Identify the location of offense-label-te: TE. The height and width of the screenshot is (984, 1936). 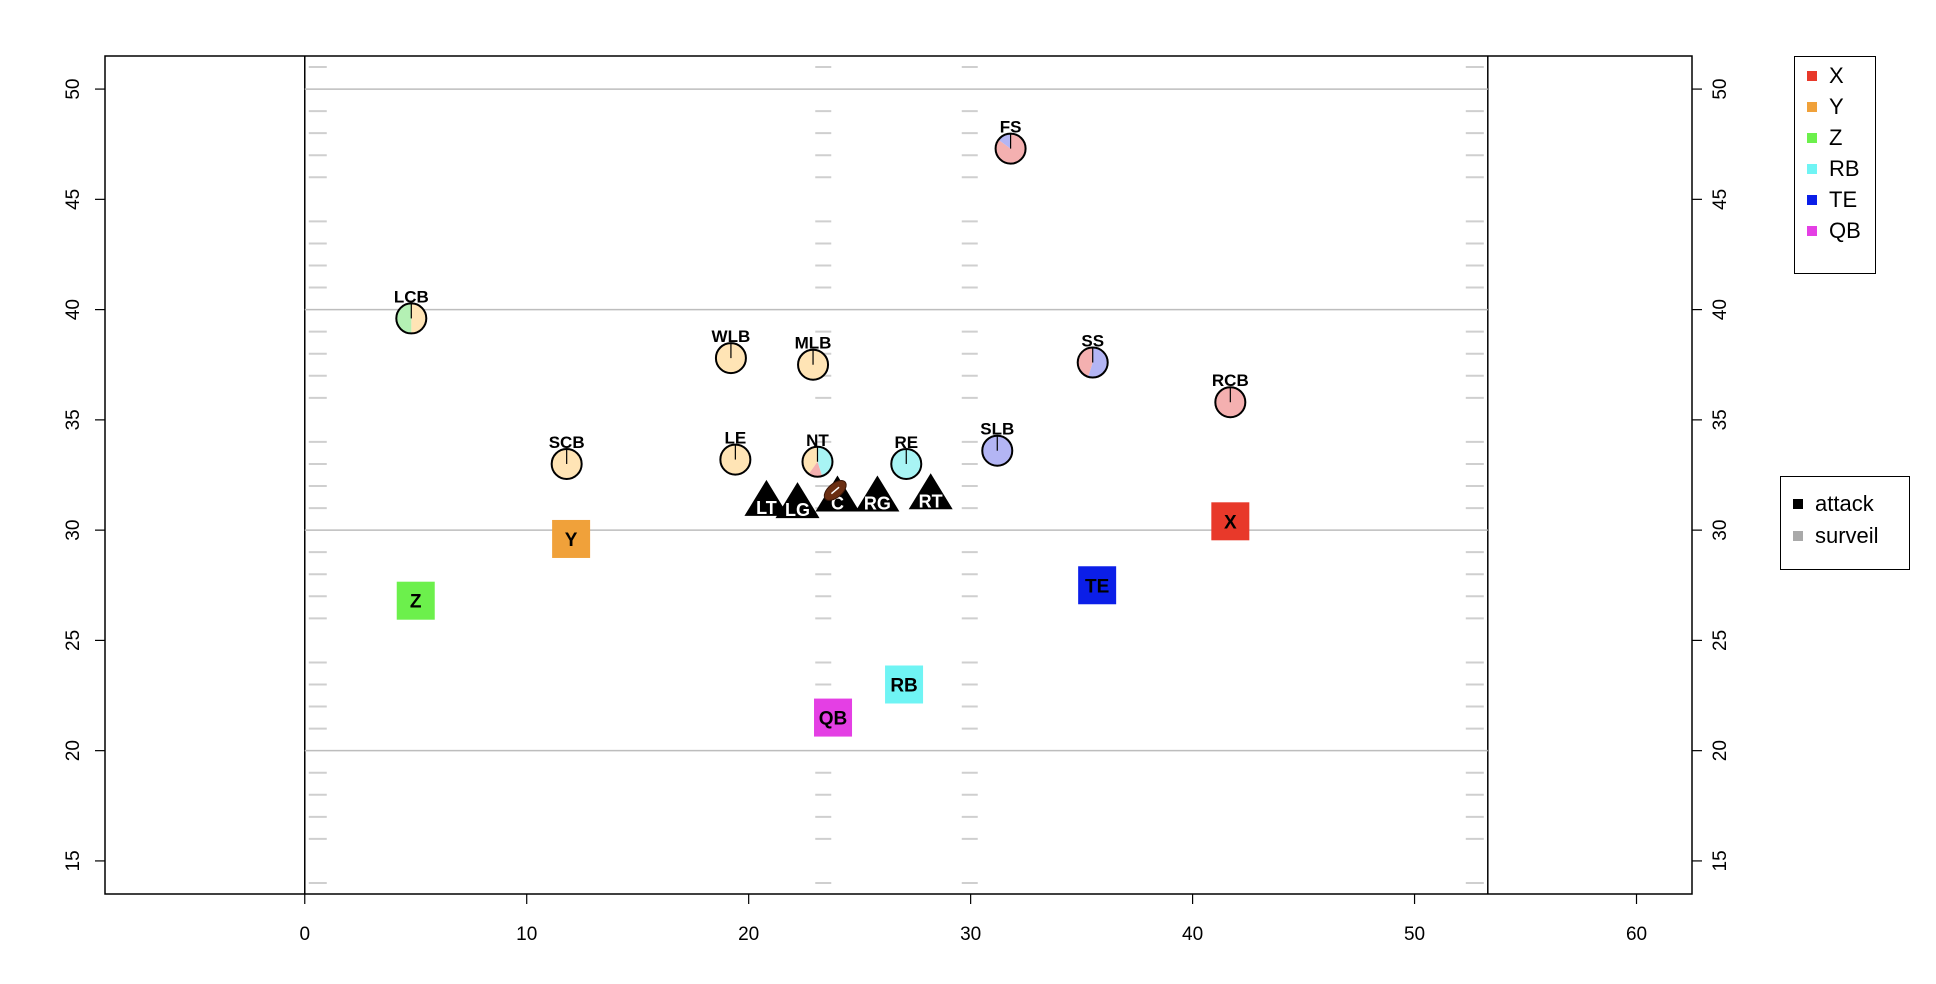
(1097, 586).